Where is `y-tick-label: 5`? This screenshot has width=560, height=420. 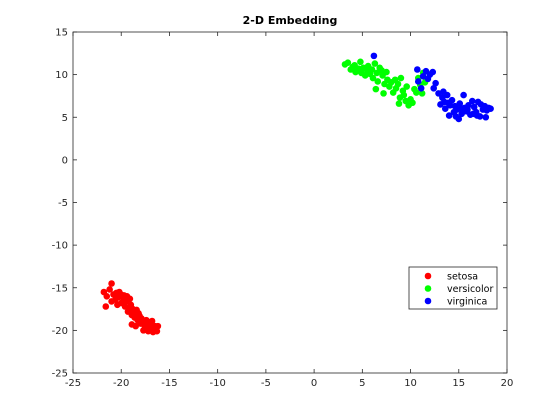 y-tick-label: 5 is located at coordinates (65, 118).